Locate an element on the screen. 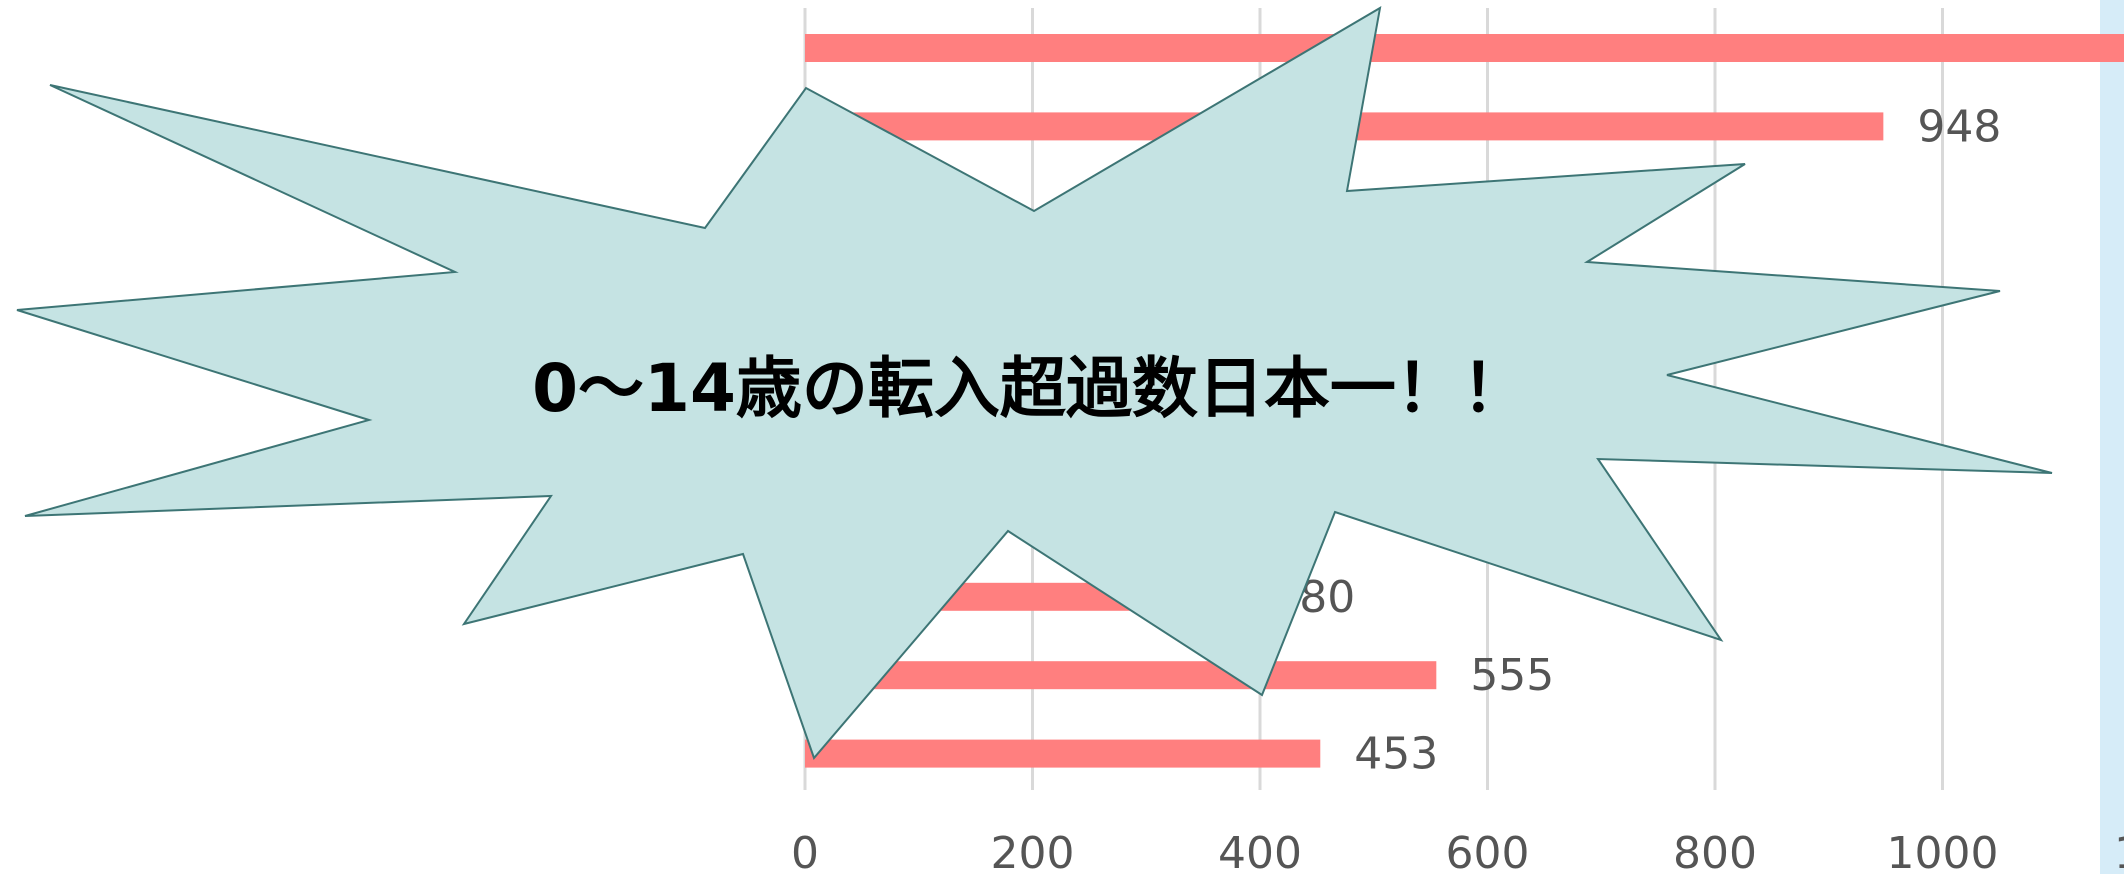 This screenshot has width=2124, height=874. side-panel-strip is located at coordinates (2112, 437).